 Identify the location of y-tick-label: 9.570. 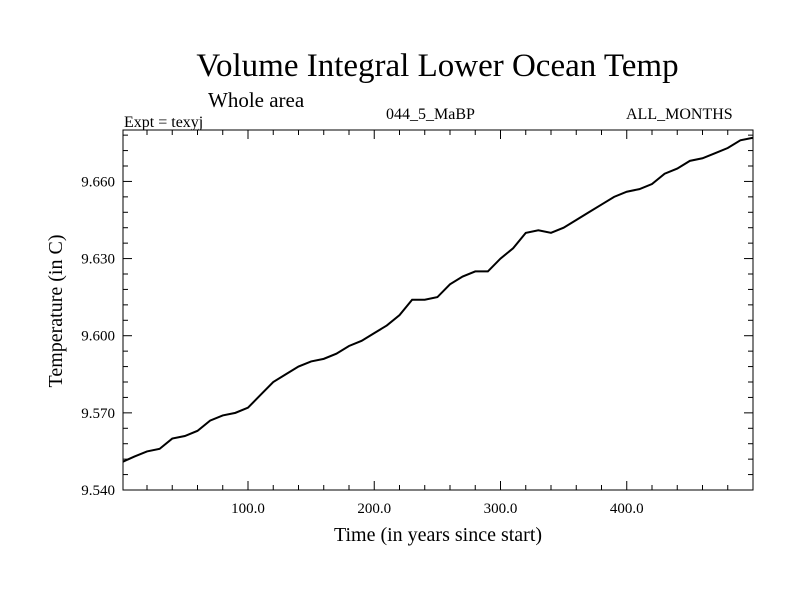
(98, 414).